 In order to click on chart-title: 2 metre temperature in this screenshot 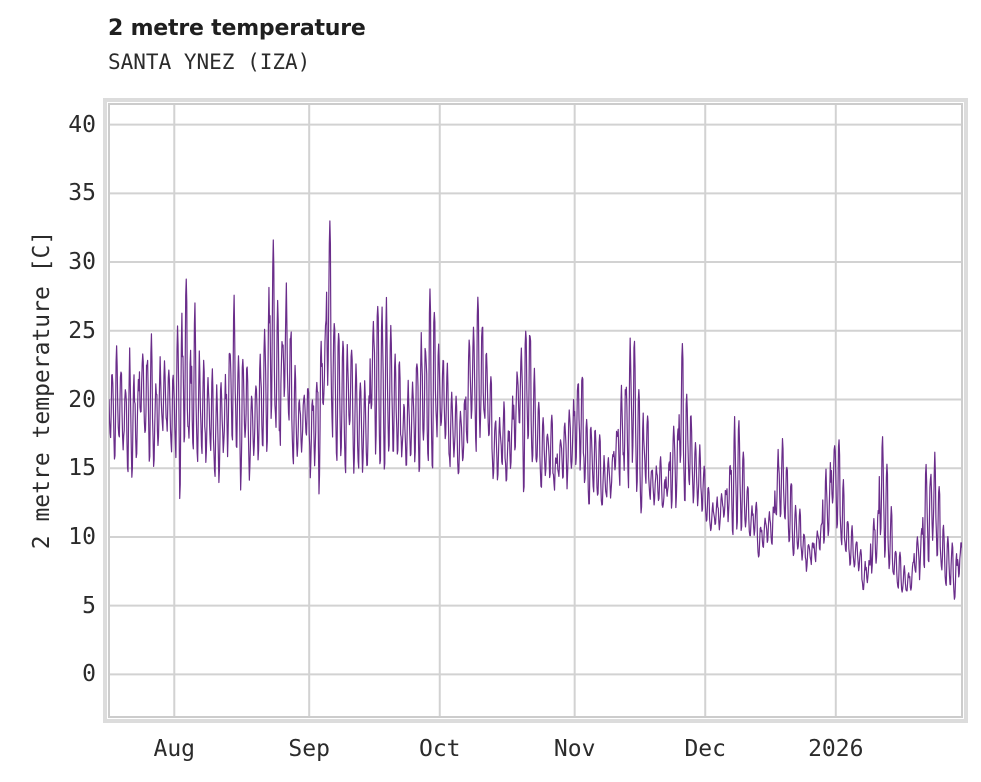, I will do `click(237, 28)`.